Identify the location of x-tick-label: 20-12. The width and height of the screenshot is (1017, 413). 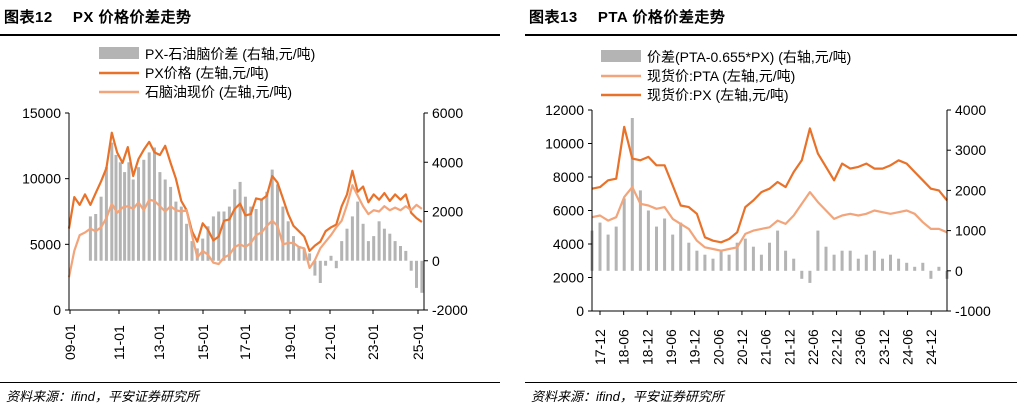
(742, 347).